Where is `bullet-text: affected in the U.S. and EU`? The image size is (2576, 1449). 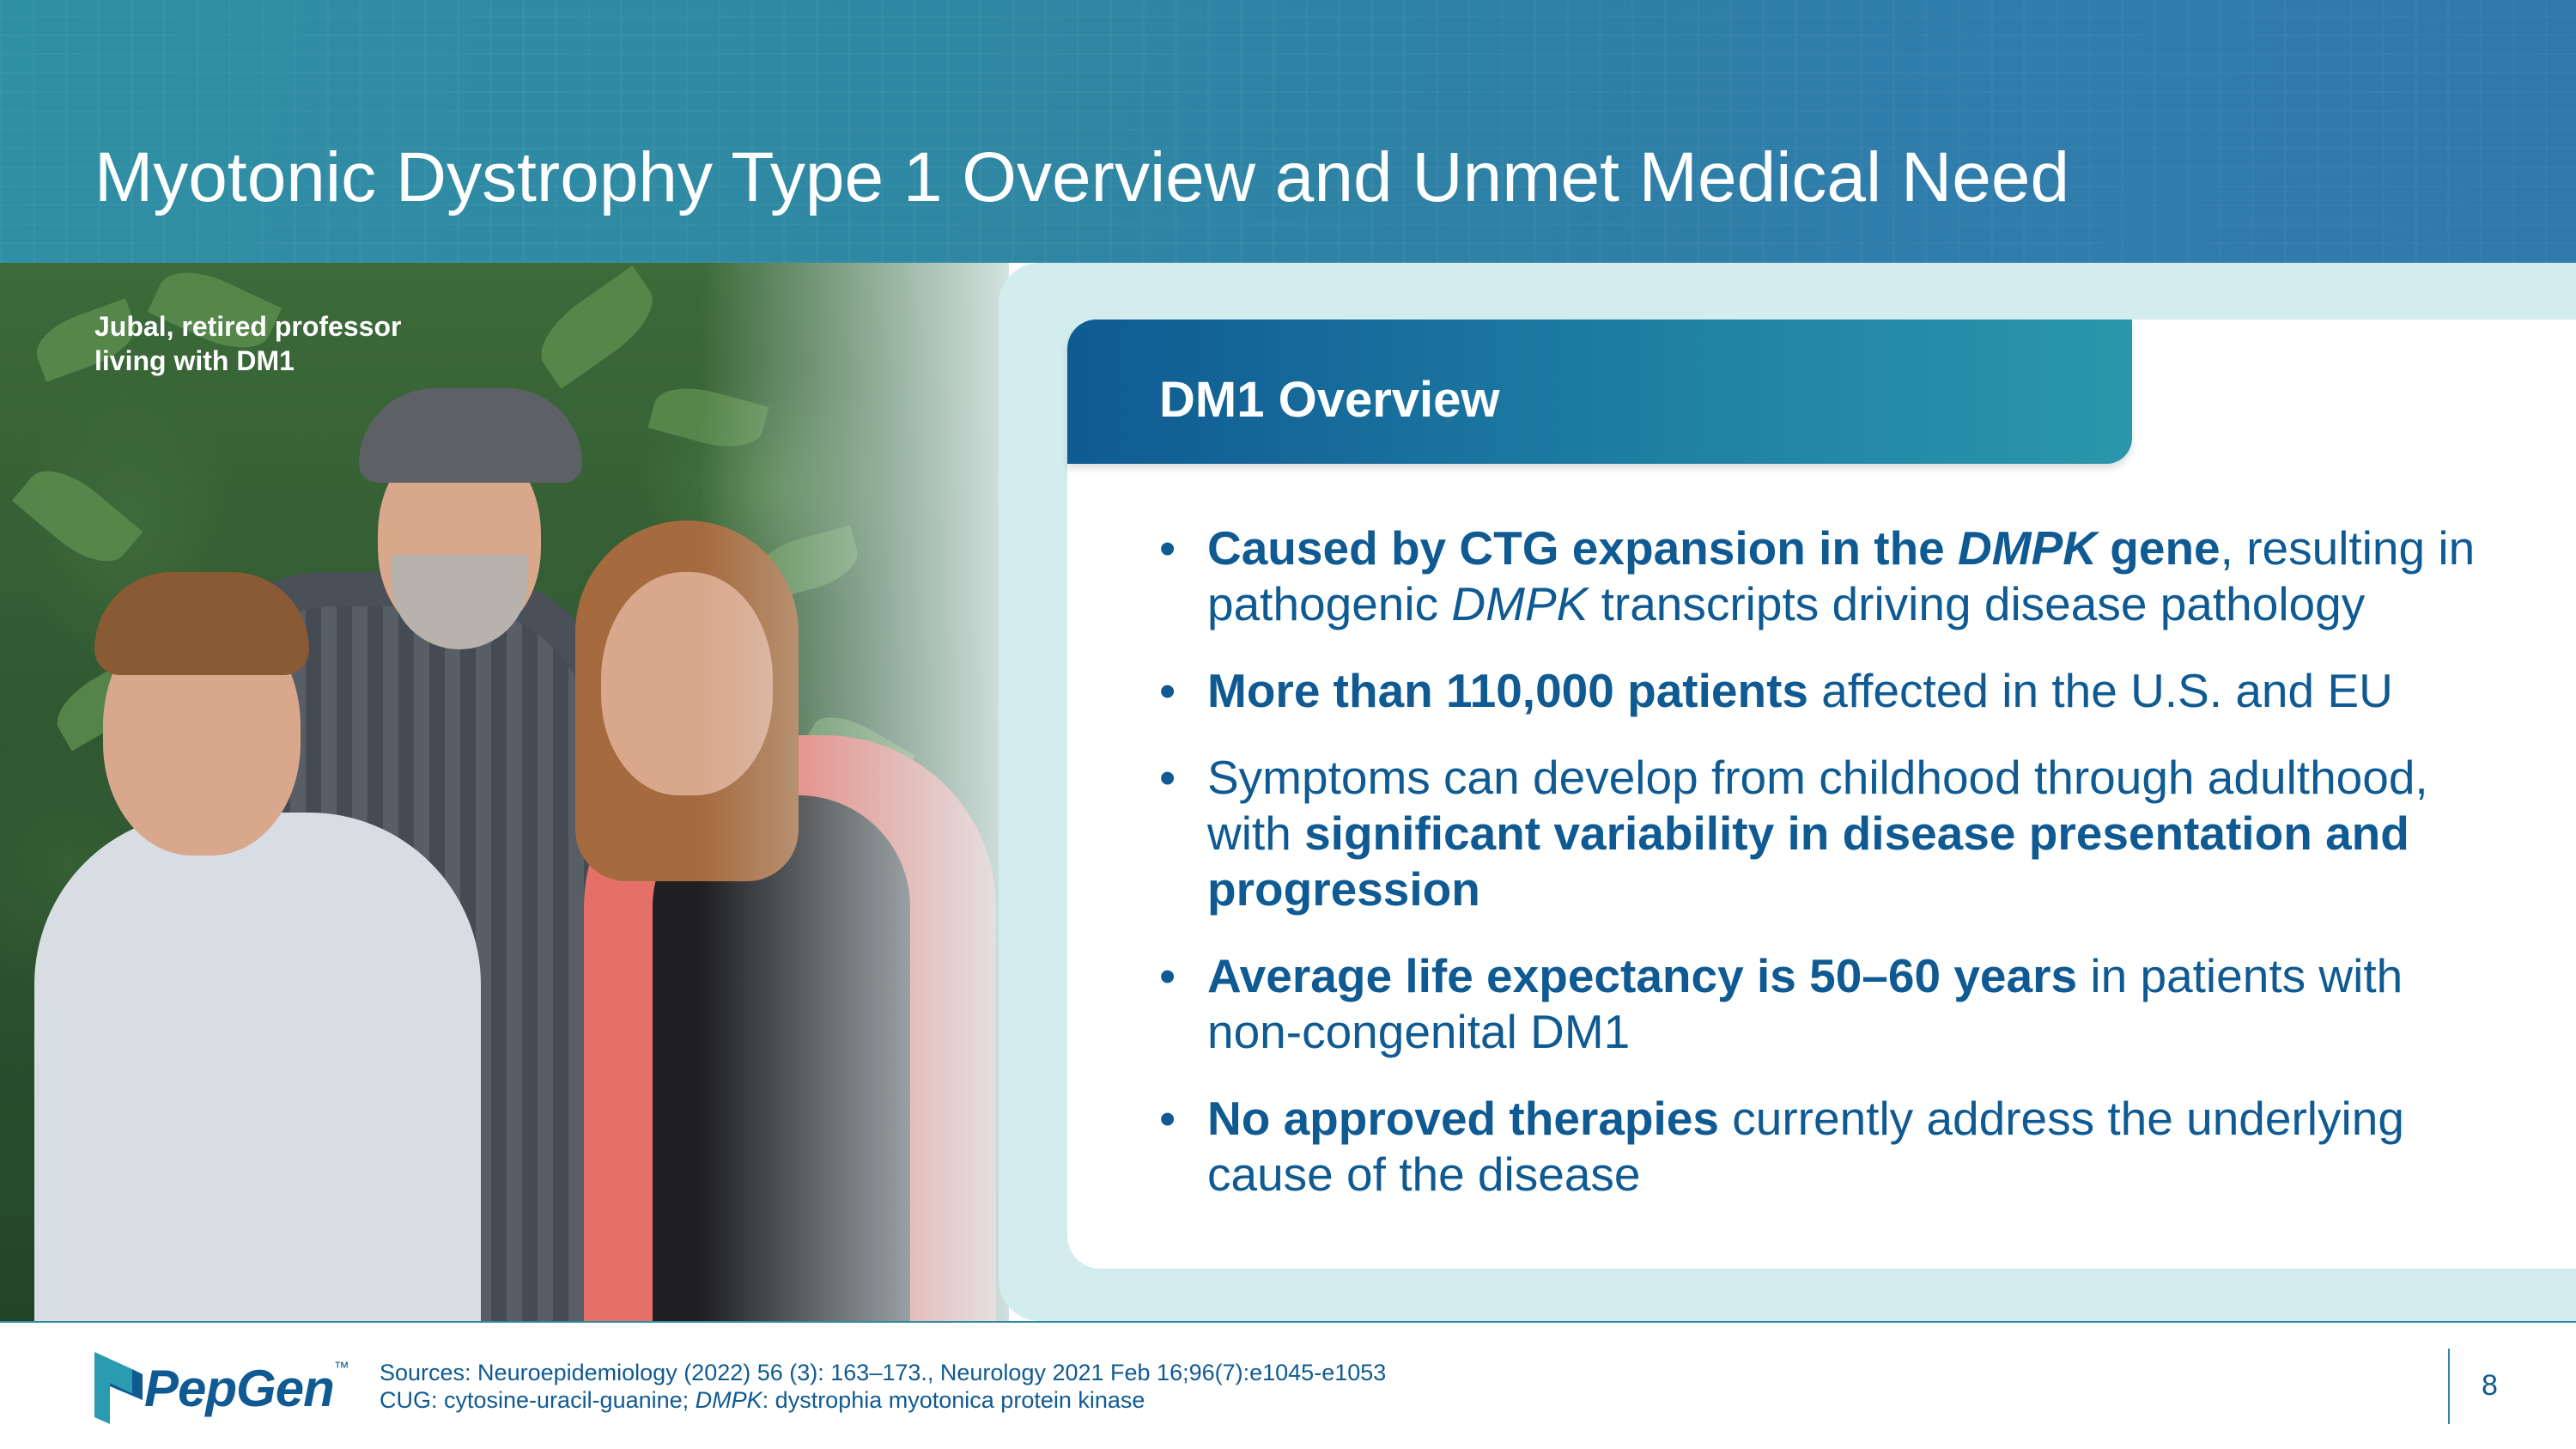
bullet-text: affected in the U.S. and EU is located at coordinates (2100, 690).